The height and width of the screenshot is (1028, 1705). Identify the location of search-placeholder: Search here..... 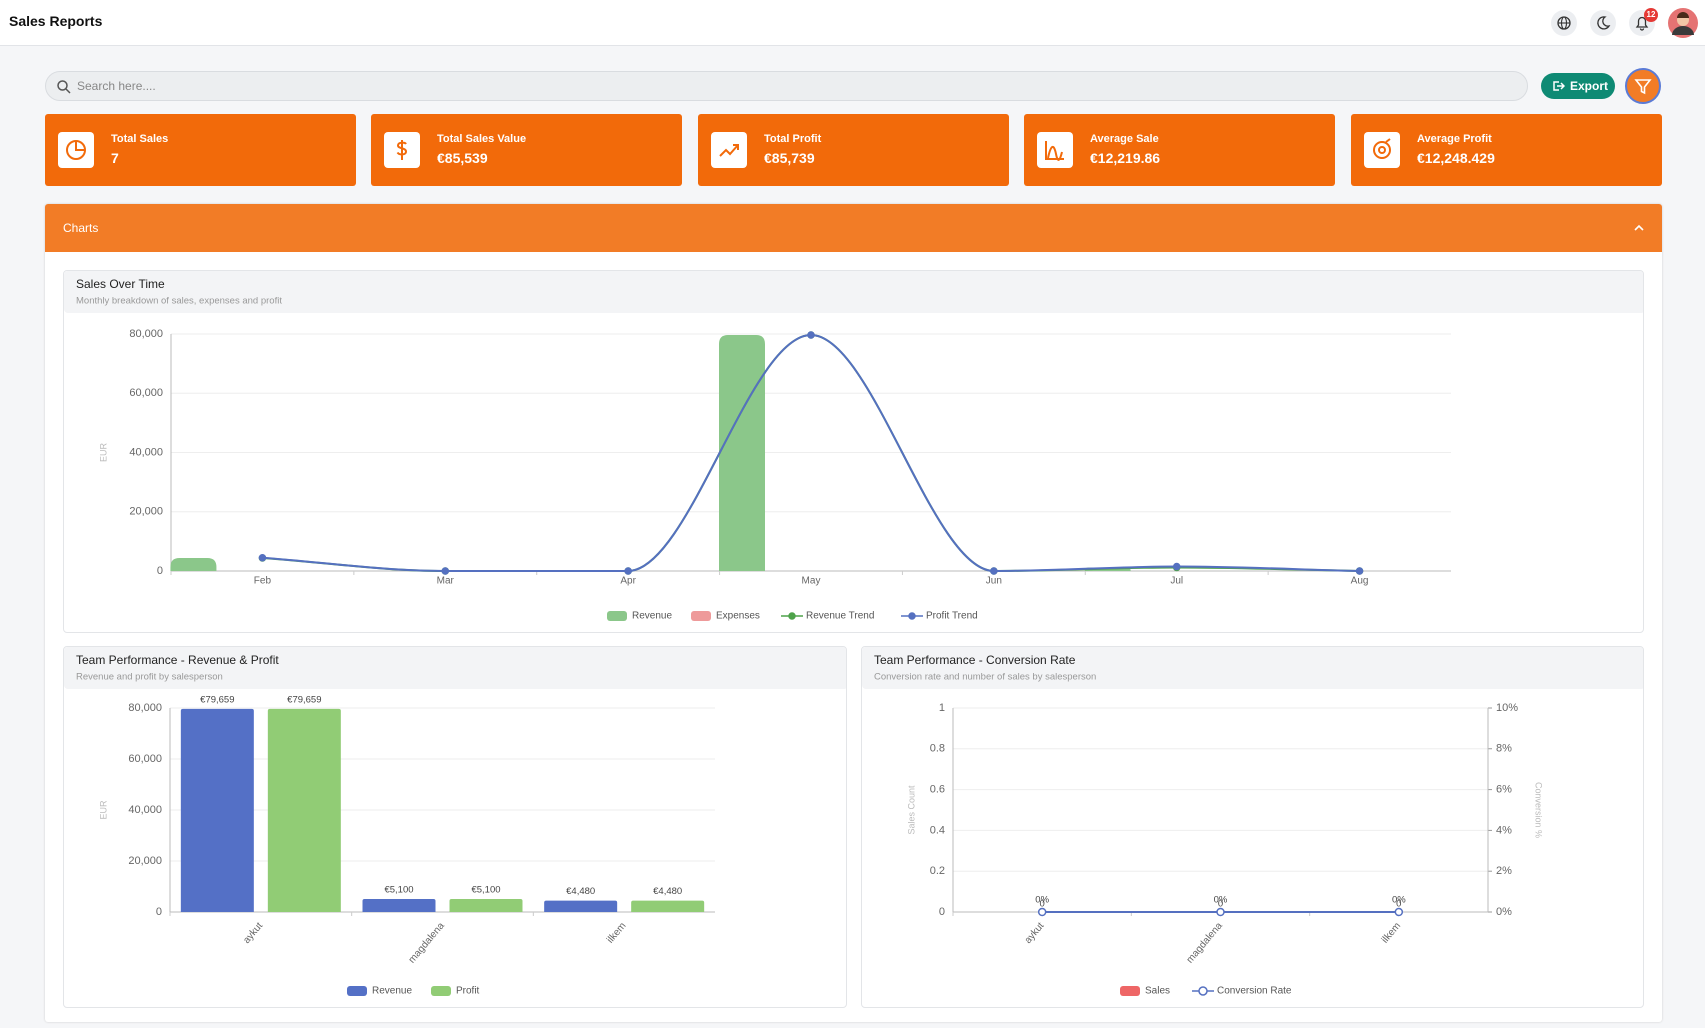
(116, 86).